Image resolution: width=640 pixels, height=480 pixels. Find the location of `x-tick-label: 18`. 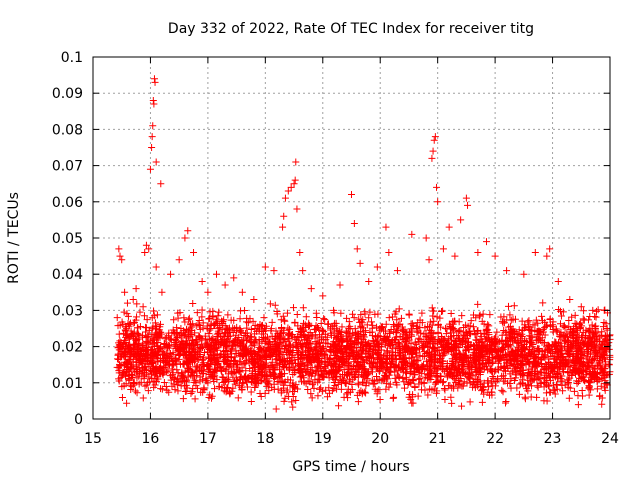

x-tick-label: 18 is located at coordinates (265, 439).